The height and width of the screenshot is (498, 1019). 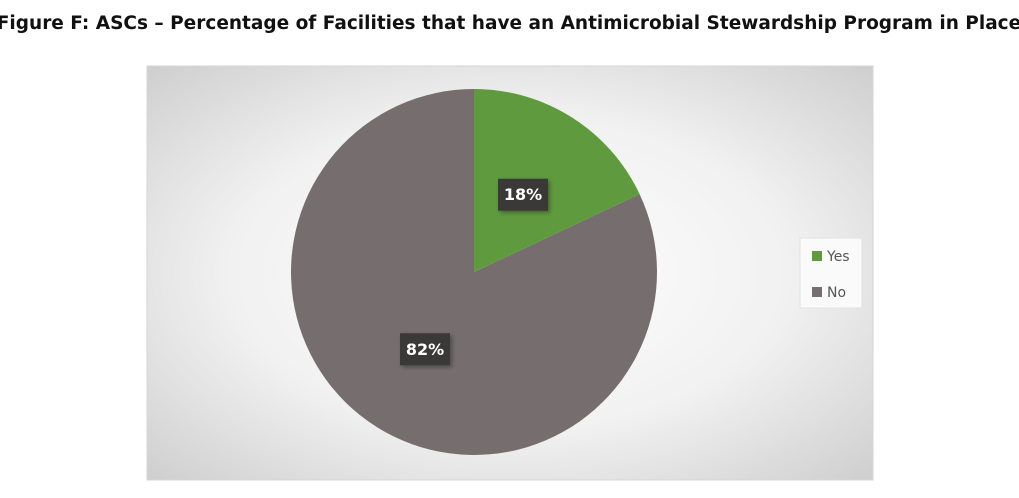 I want to click on legend-label: No, so click(x=836, y=293).